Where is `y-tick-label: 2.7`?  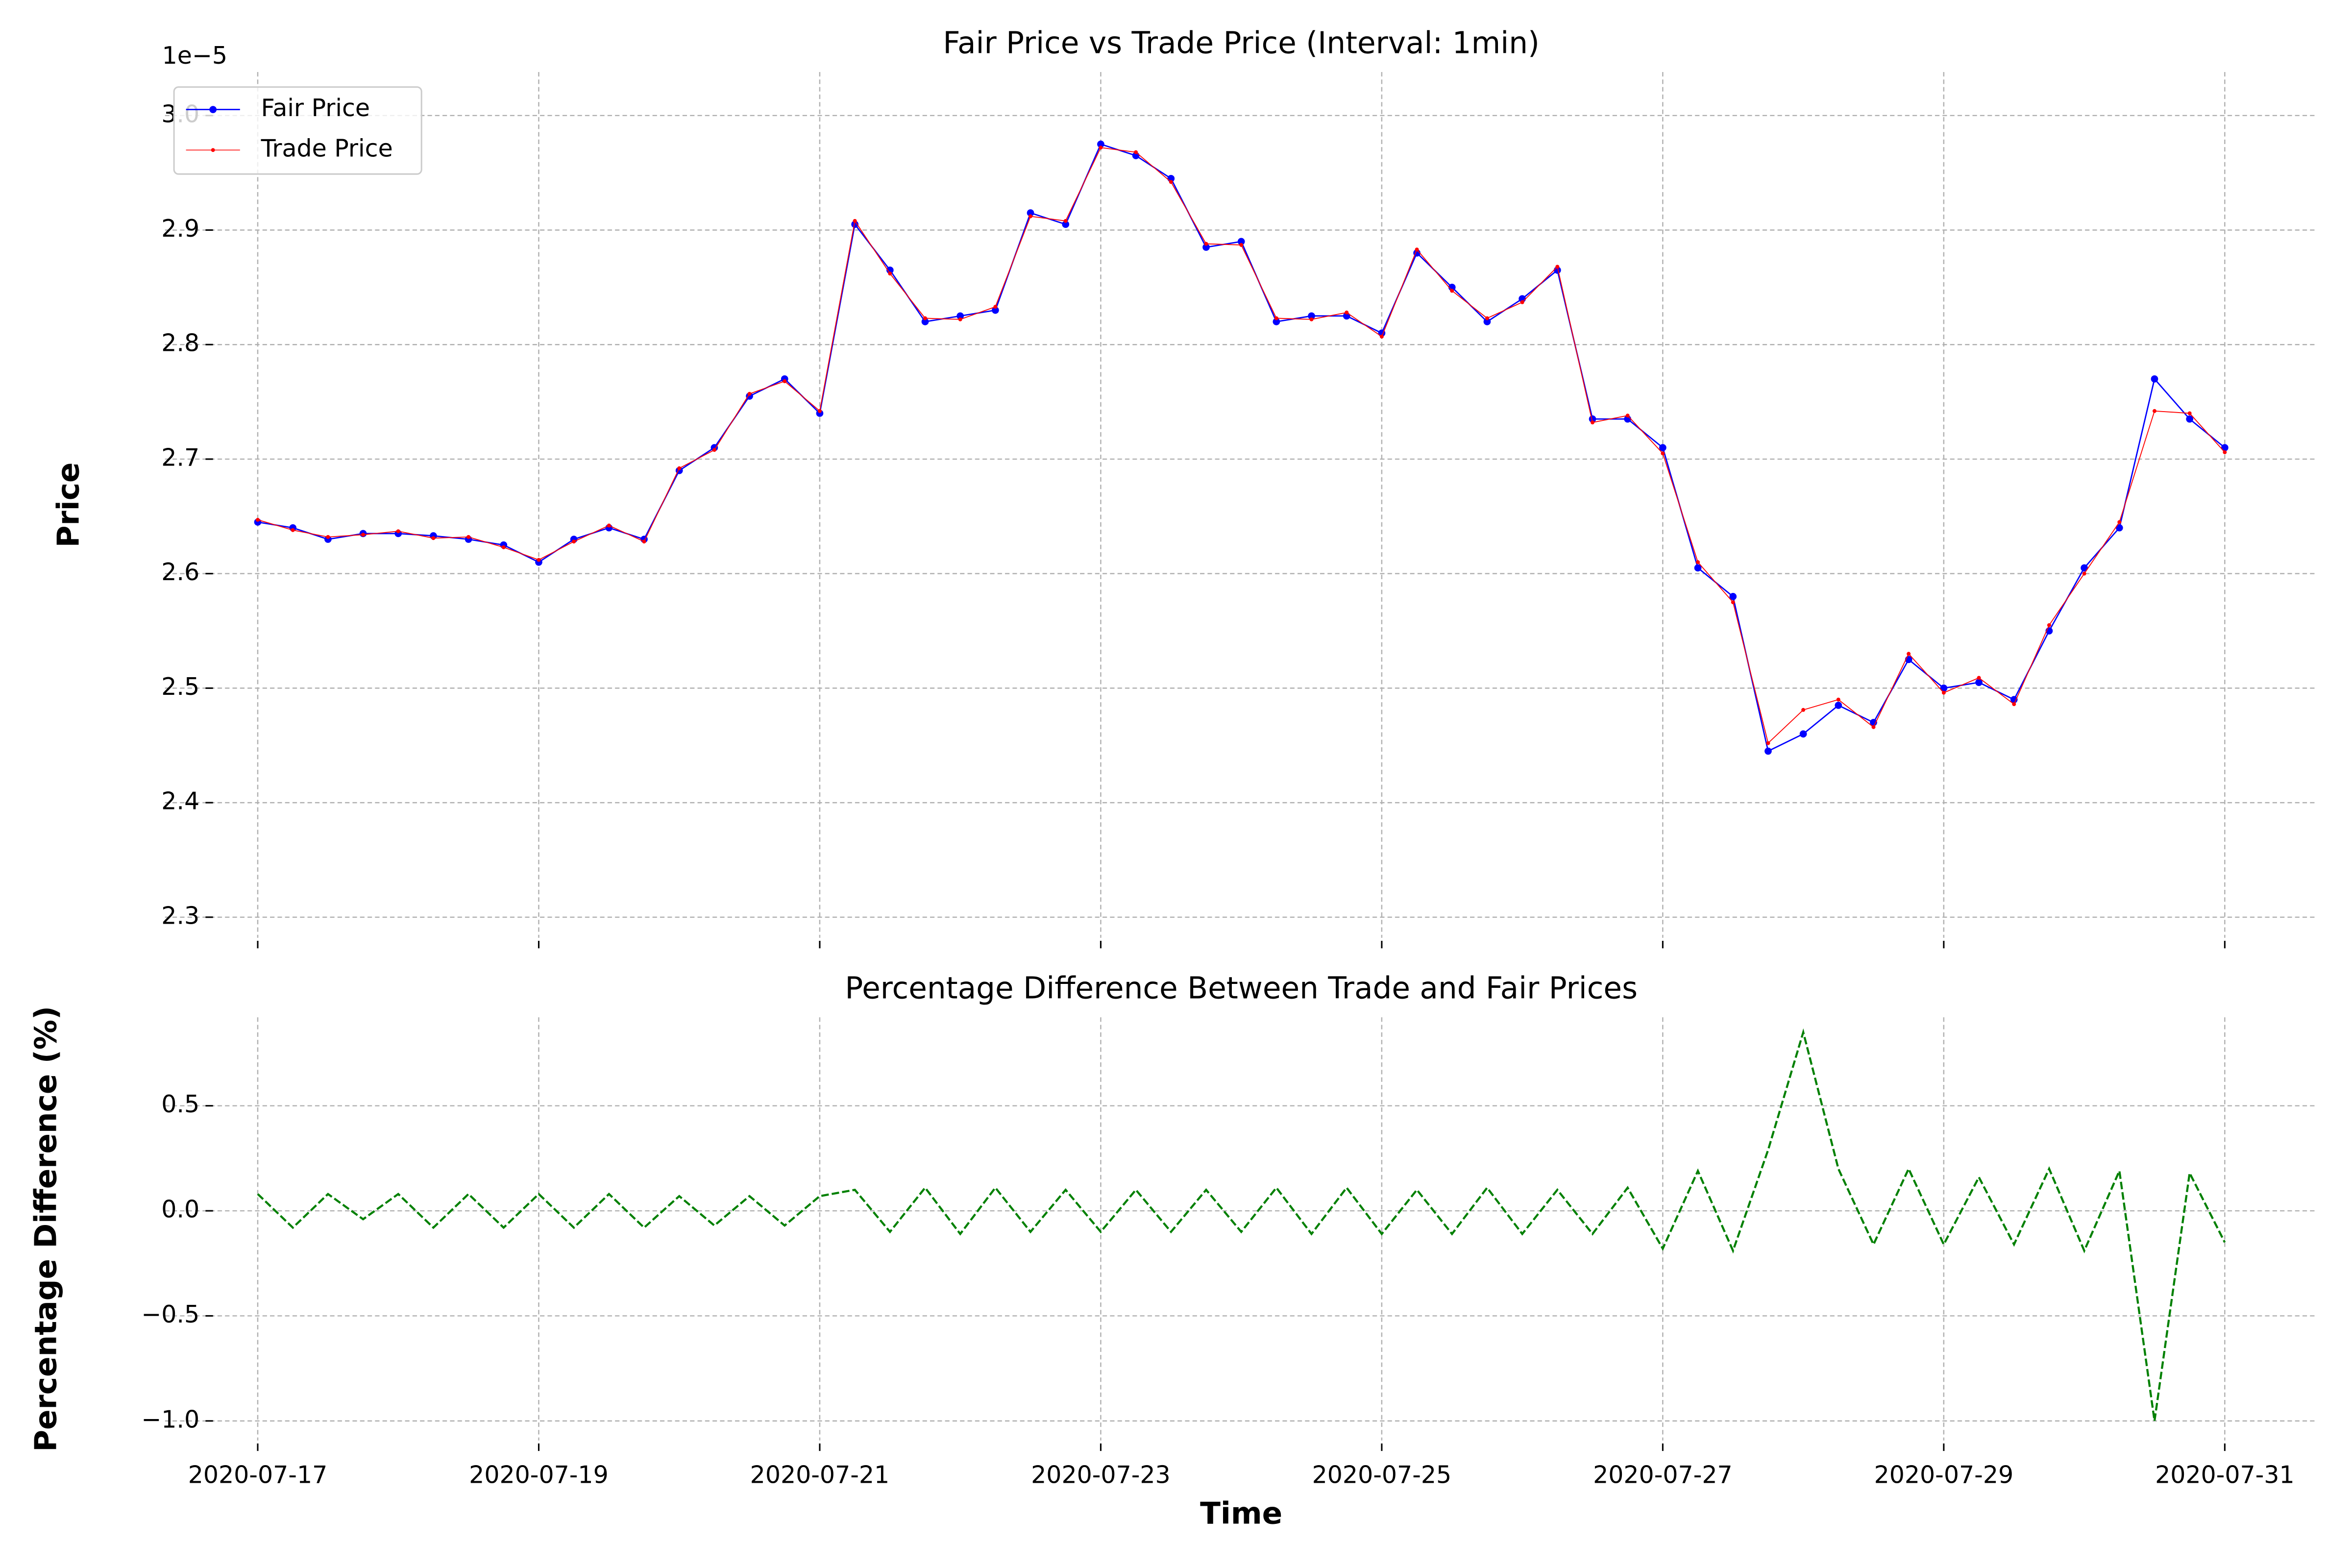 y-tick-label: 2.7 is located at coordinates (180, 457).